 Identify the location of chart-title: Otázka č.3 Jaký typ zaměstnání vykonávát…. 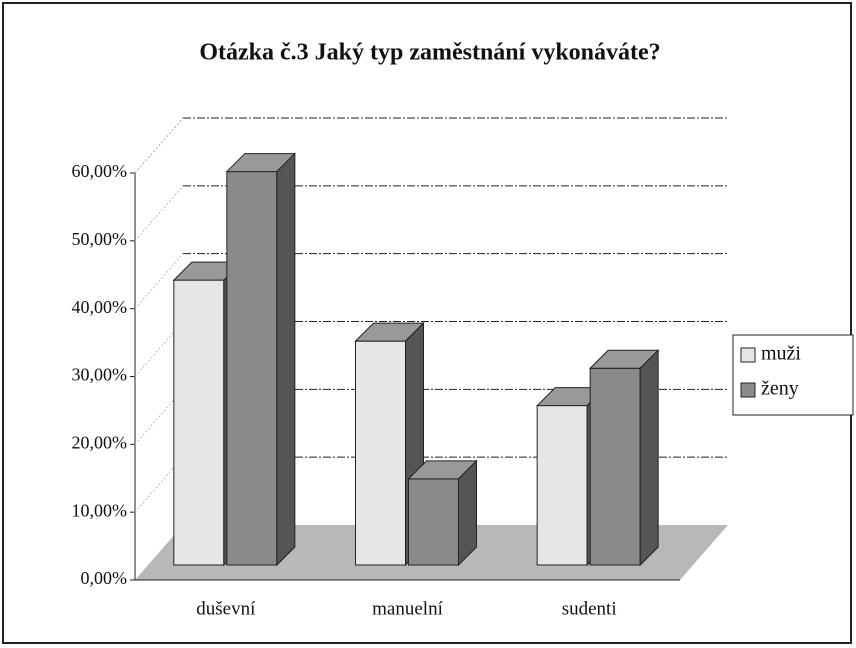
(429, 53).